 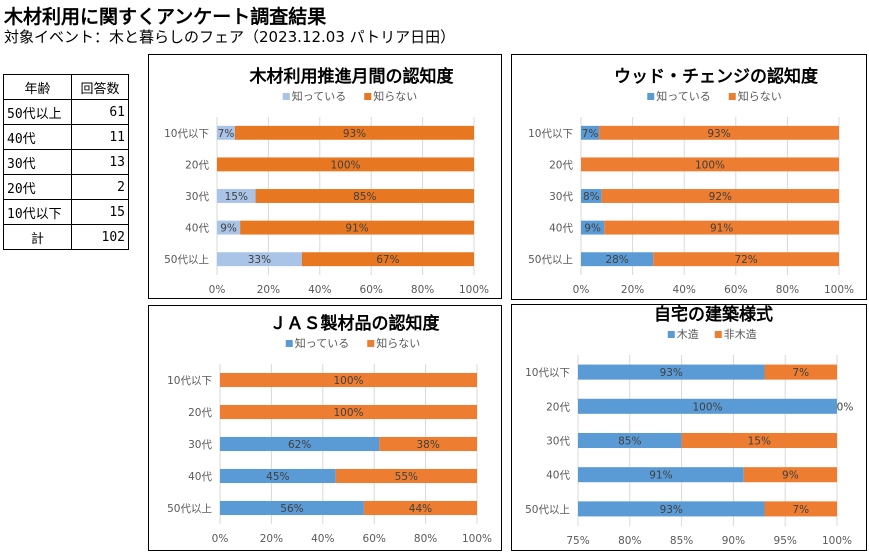 I want to click on count-cell: 13, so click(x=100, y=162).